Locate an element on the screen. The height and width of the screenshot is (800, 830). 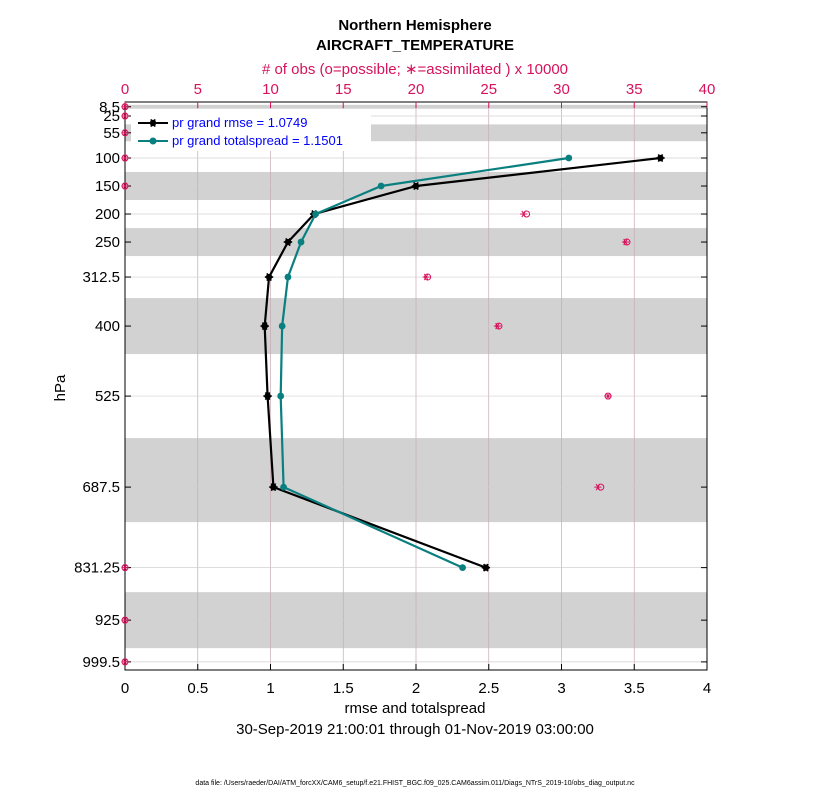
x-tick-label: 1 is located at coordinates (270, 688).